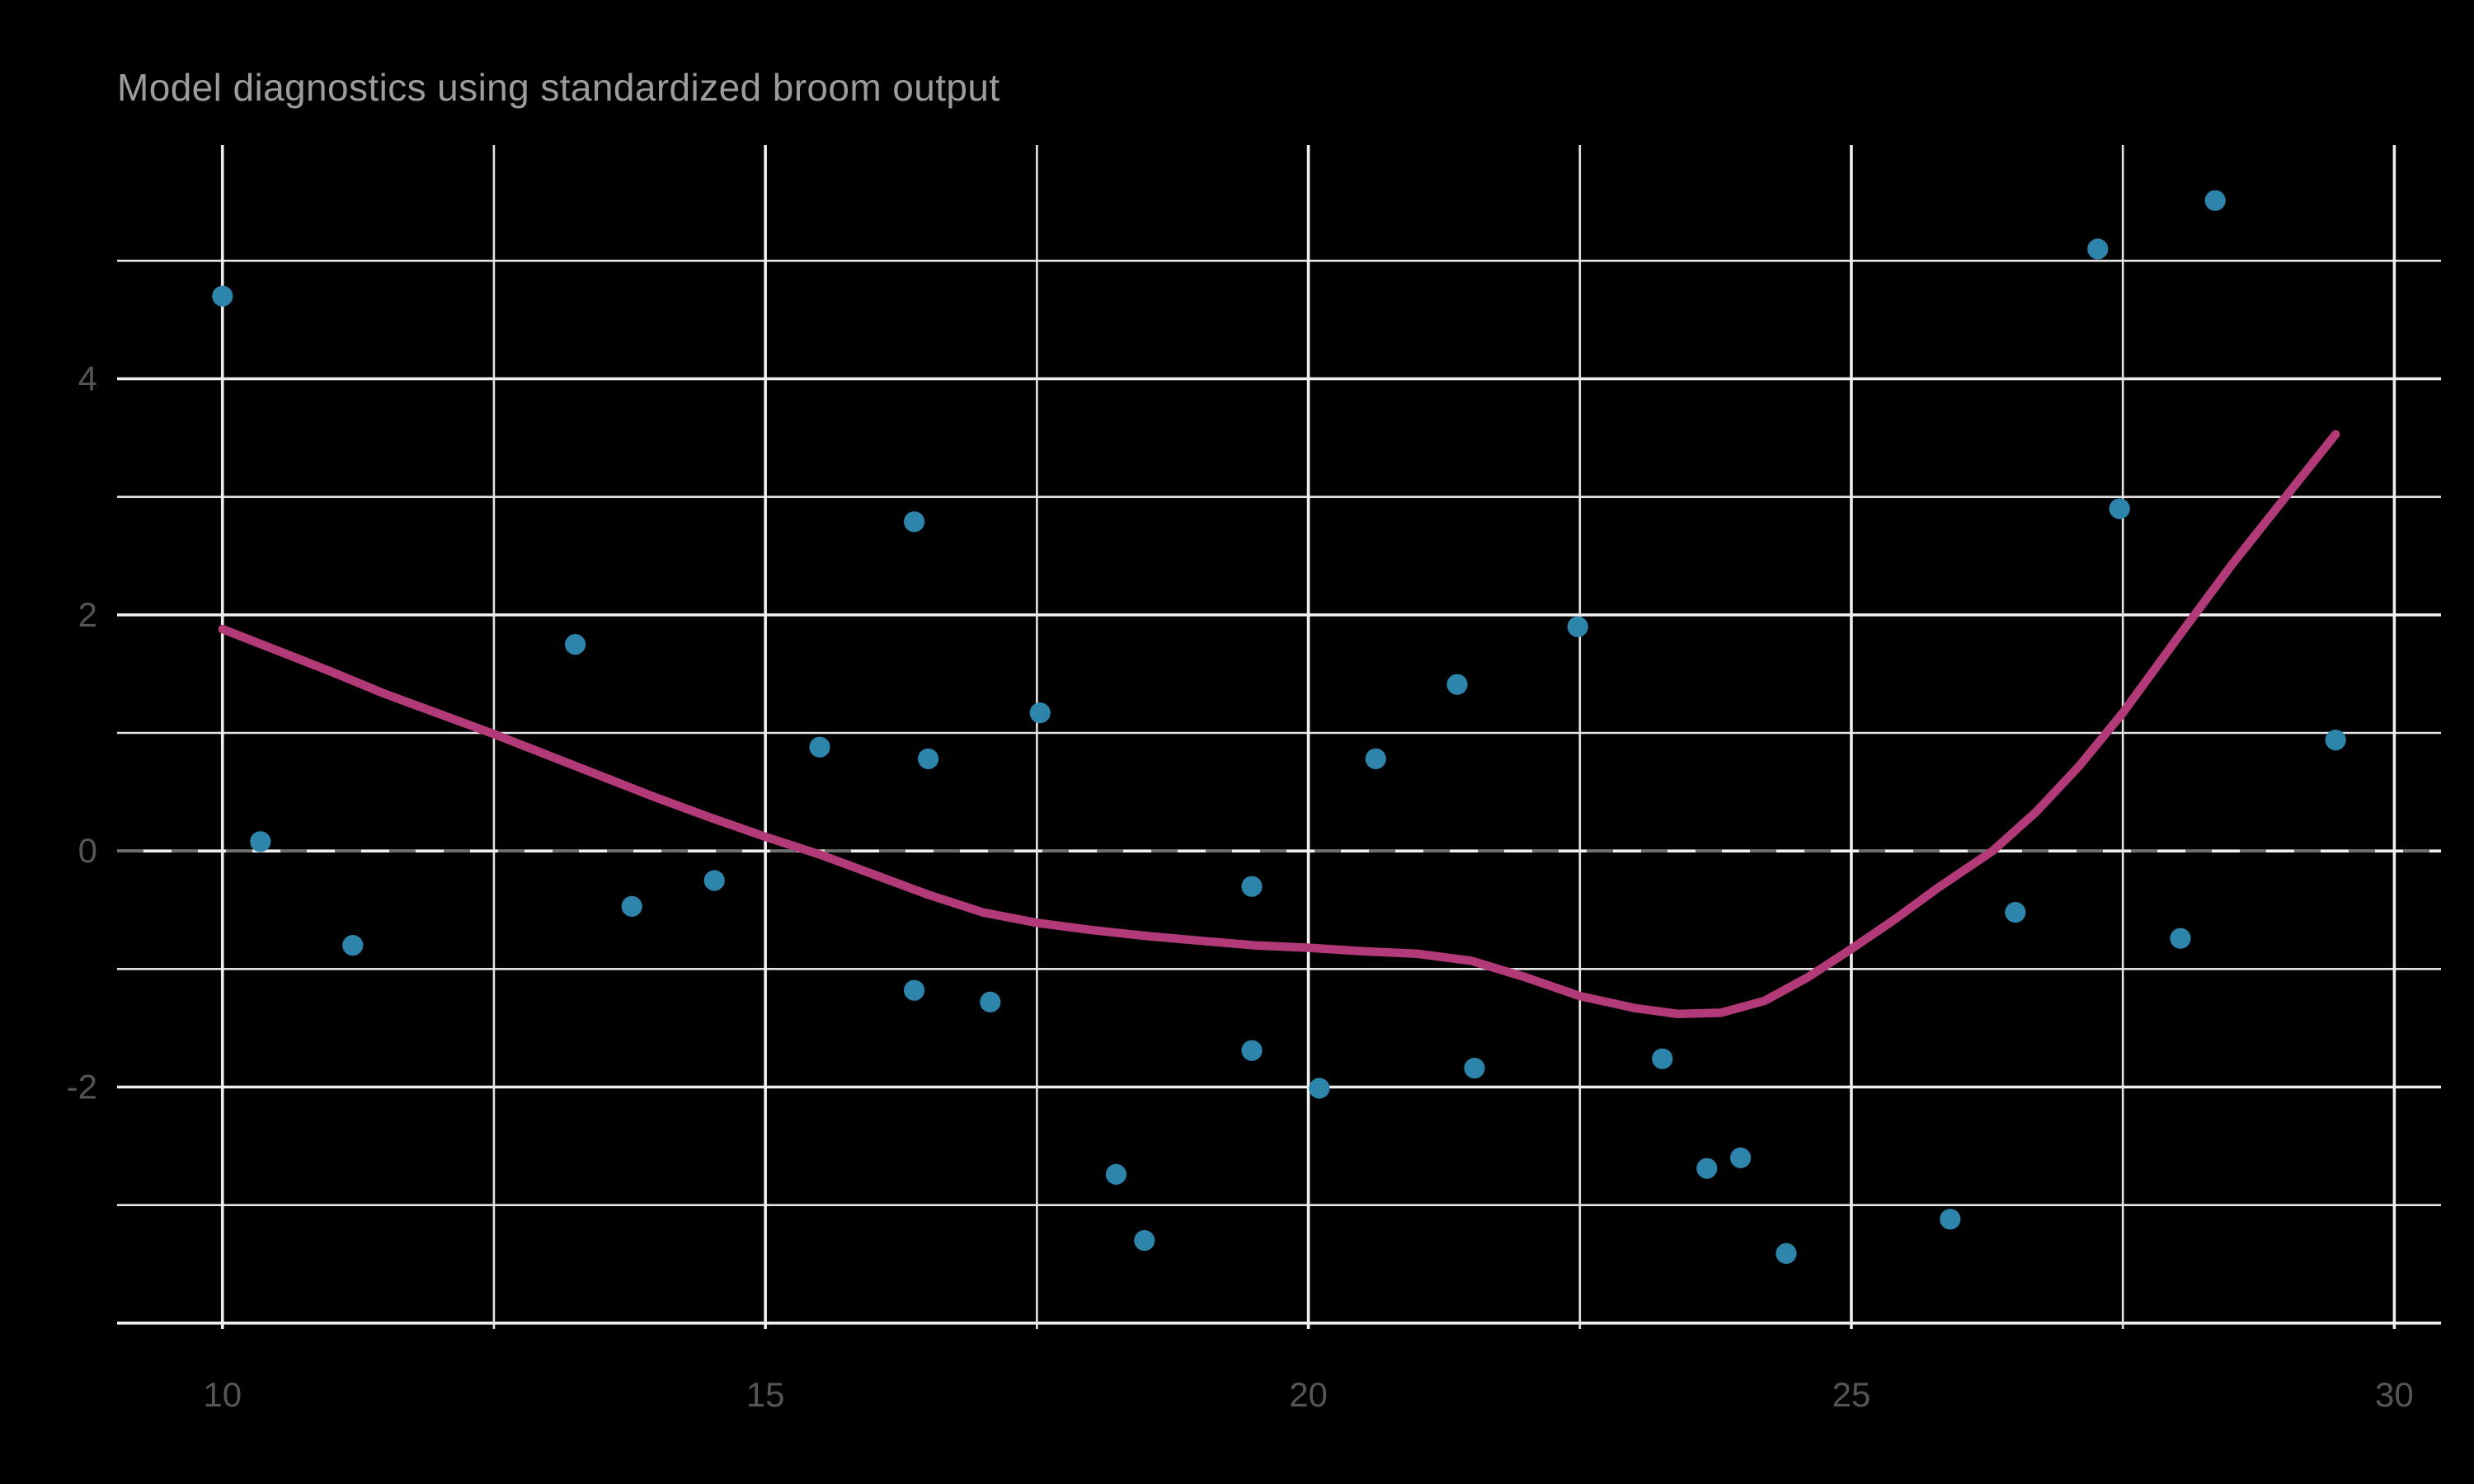  What do you see at coordinates (87, 614) in the screenshot?
I see `y-tick-label: 2` at bounding box center [87, 614].